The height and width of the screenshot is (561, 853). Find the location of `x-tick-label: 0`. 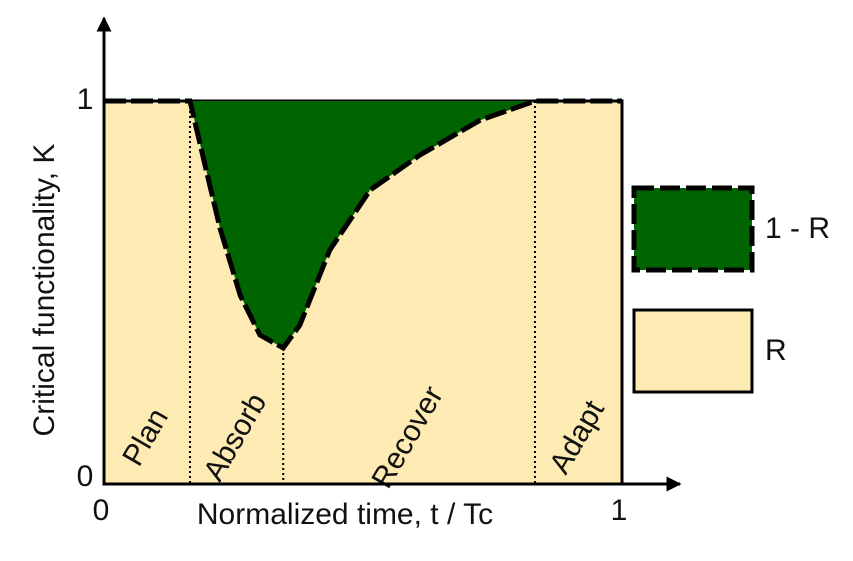

x-tick-label: 0 is located at coordinates (101, 510).